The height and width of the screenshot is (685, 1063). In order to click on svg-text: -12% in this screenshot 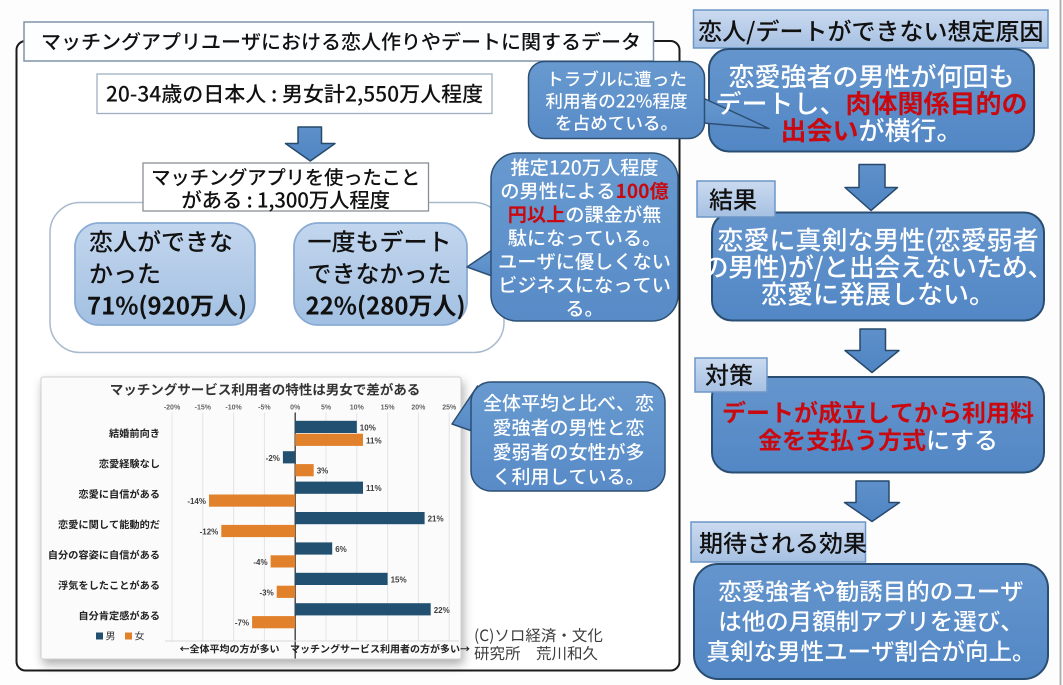, I will do `click(209, 532)`.